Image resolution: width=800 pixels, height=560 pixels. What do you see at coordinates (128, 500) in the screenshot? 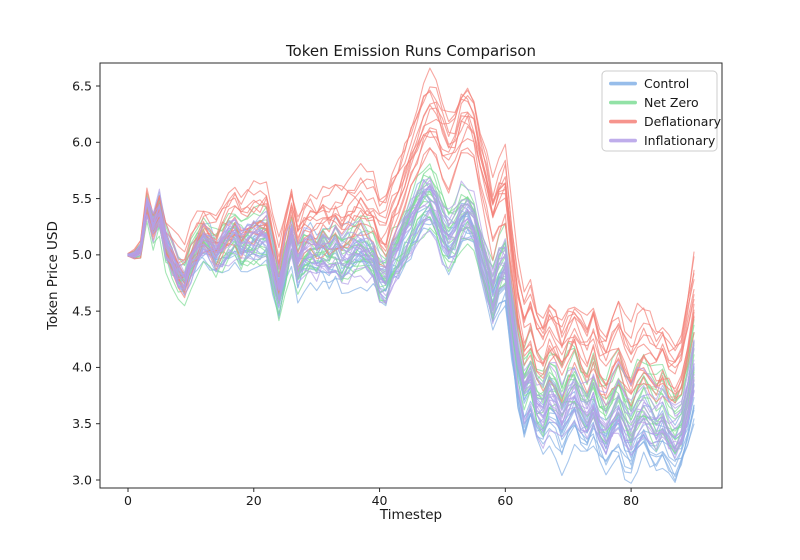
I see `x-tick-label: 0` at bounding box center [128, 500].